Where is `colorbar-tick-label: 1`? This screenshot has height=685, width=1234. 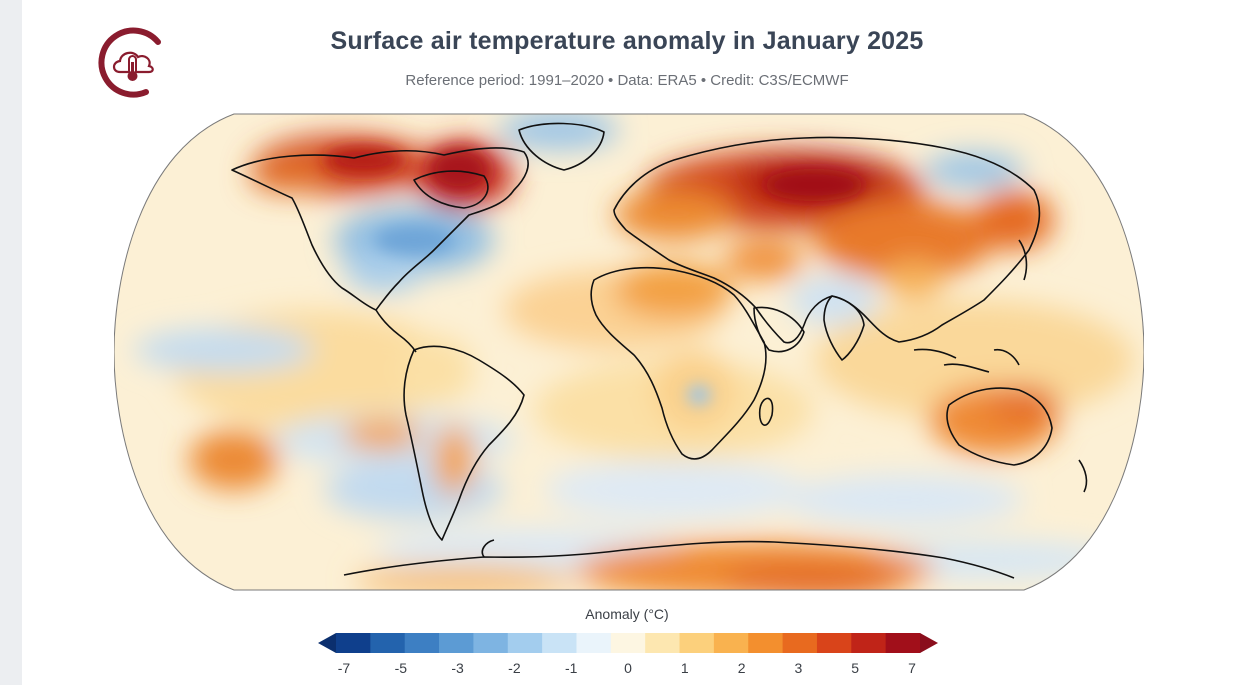 colorbar-tick-label: 1 is located at coordinates (684, 668).